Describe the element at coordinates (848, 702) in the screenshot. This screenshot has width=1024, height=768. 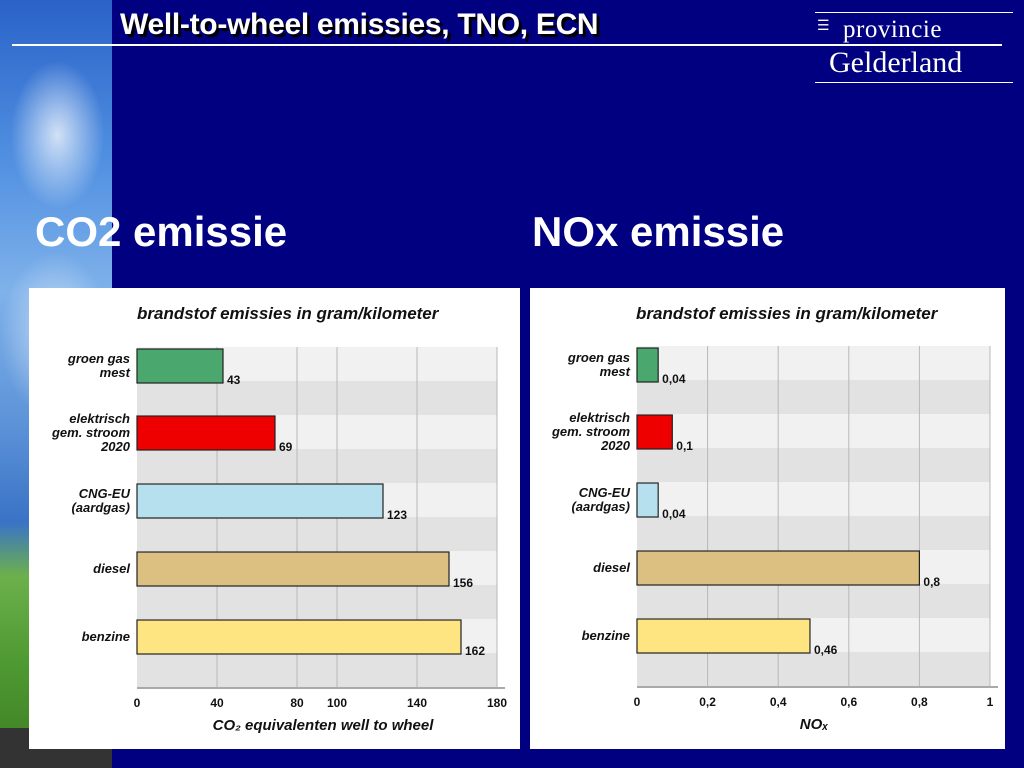
I see `nox-tick-label: 0,6` at that location.